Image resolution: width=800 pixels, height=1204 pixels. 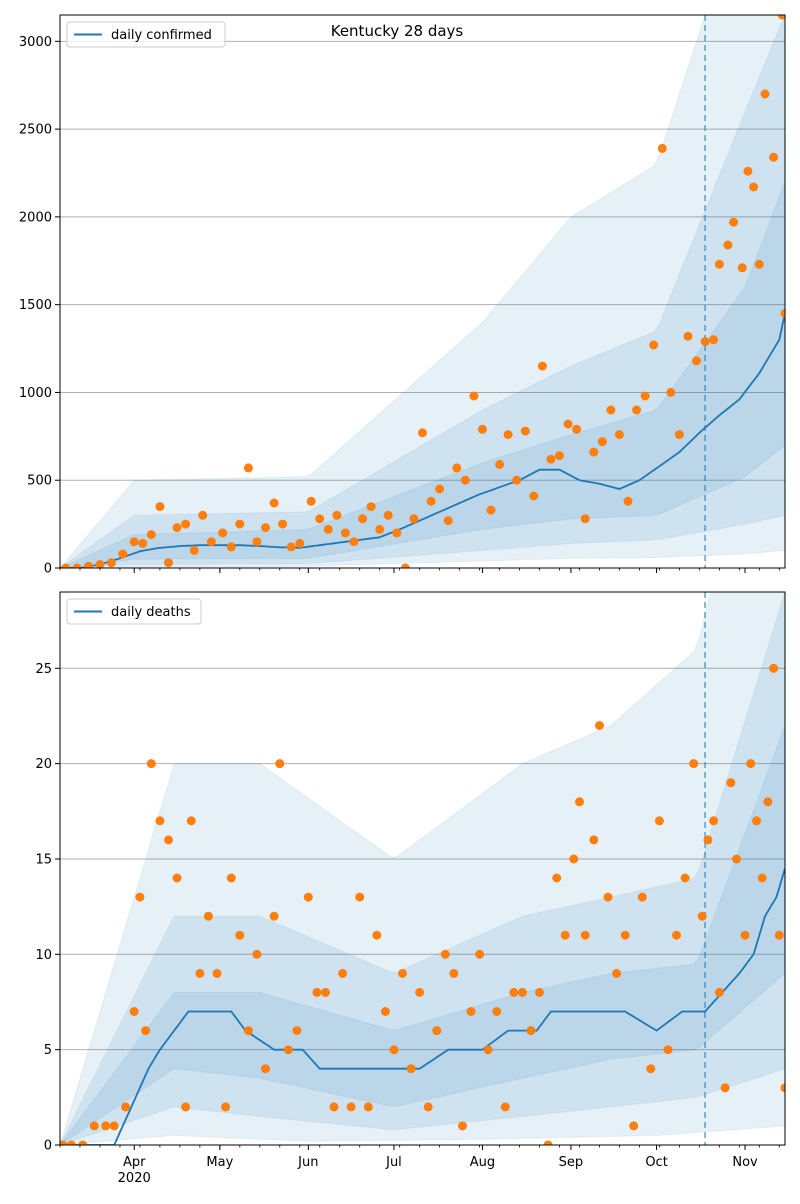 What do you see at coordinates (571, 1162) in the screenshot?
I see `deaths-xtick-label: Sep` at bounding box center [571, 1162].